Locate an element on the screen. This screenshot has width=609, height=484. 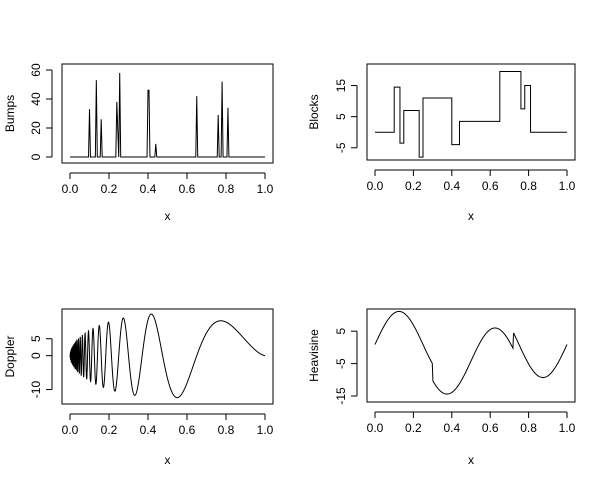
x-tick-label-blocks: 0.8 is located at coordinates (528, 186).